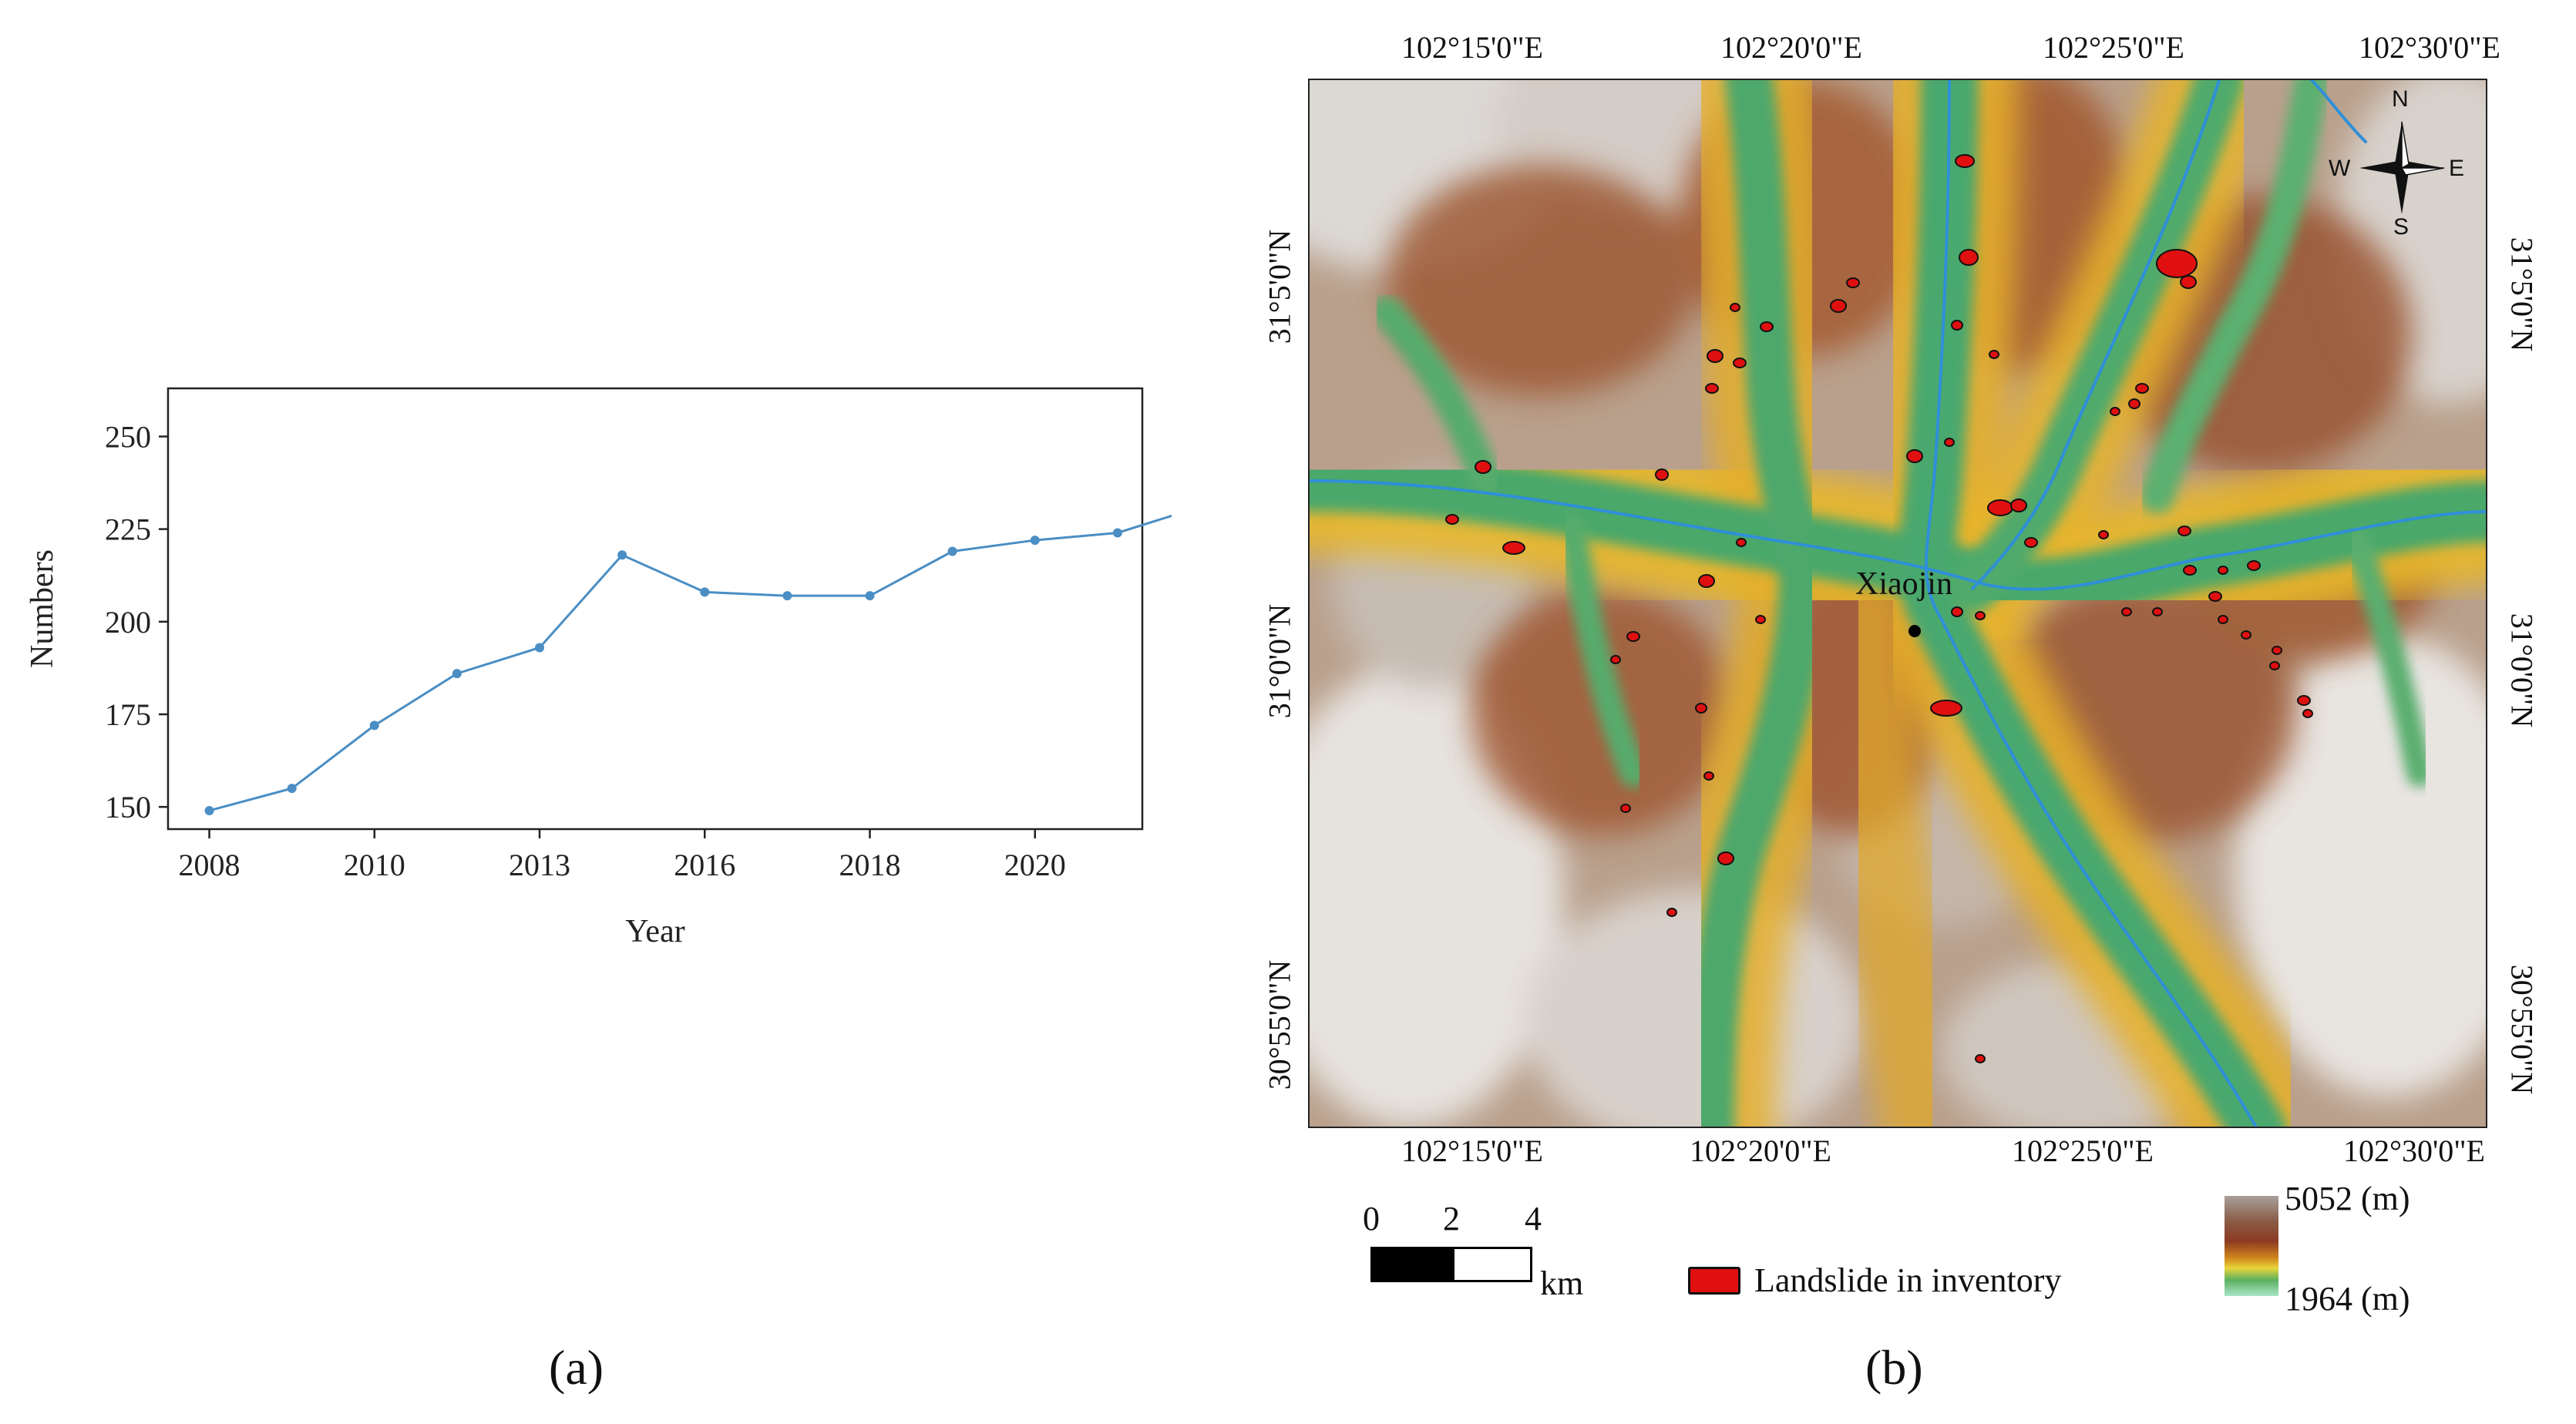 The width and height of the screenshot is (2576, 1424). I want to click on scale-bar: 0 2 4, so click(1472, 1245).